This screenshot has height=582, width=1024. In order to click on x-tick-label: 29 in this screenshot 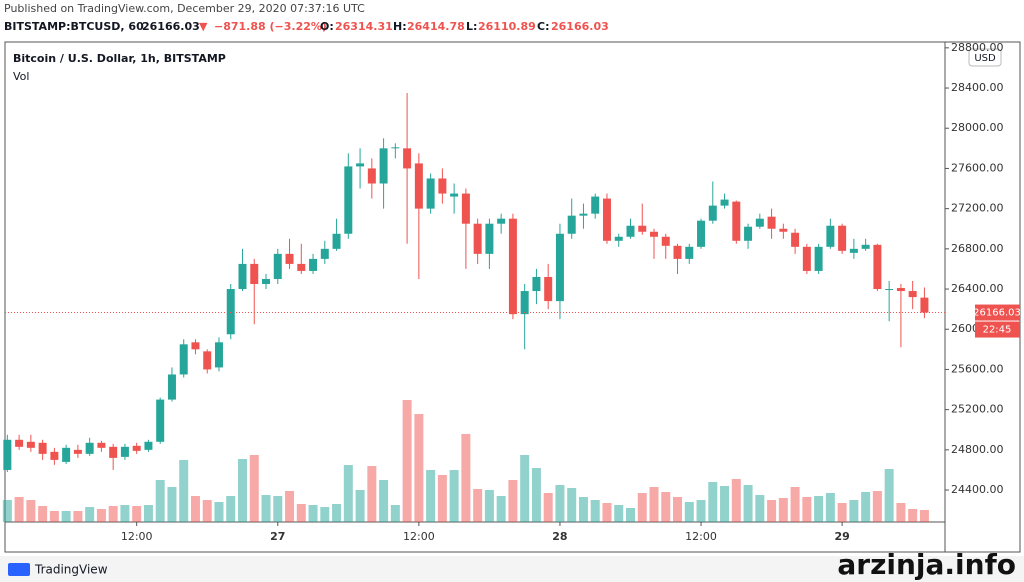, I will do `click(841, 536)`.